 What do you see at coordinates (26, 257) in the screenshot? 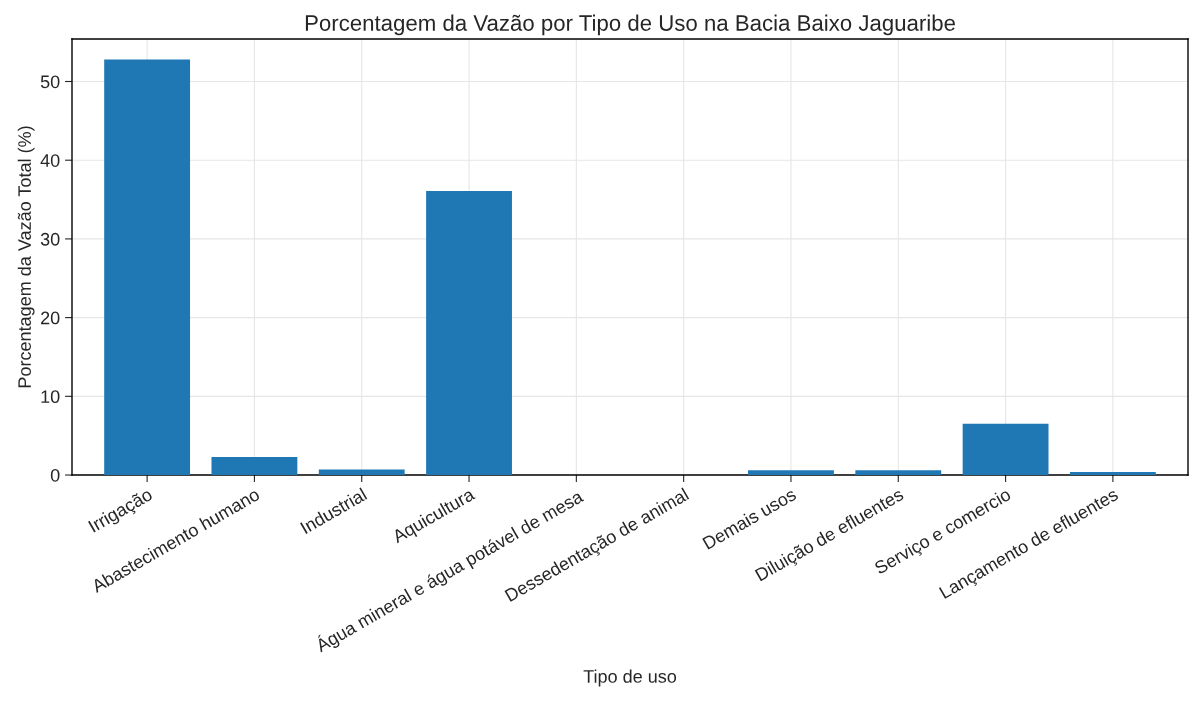
I see `y-axis-title: Porcentagem da Vazão Total (%)` at bounding box center [26, 257].